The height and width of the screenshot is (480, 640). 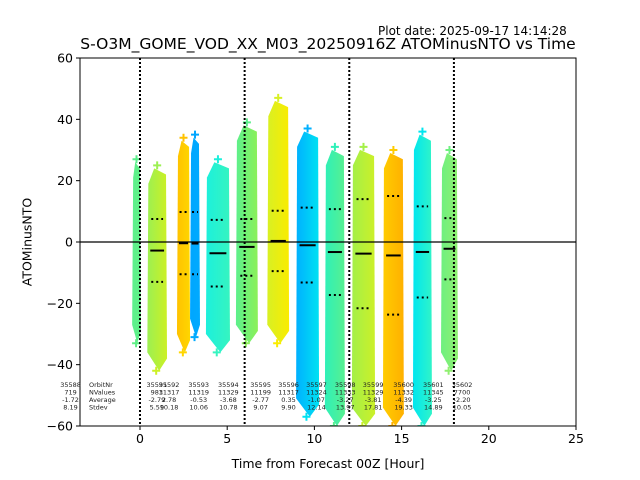 What do you see at coordinates (462, 393) in the screenshot?
I see `stat-nvalues: 7700` at bounding box center [462, 393].